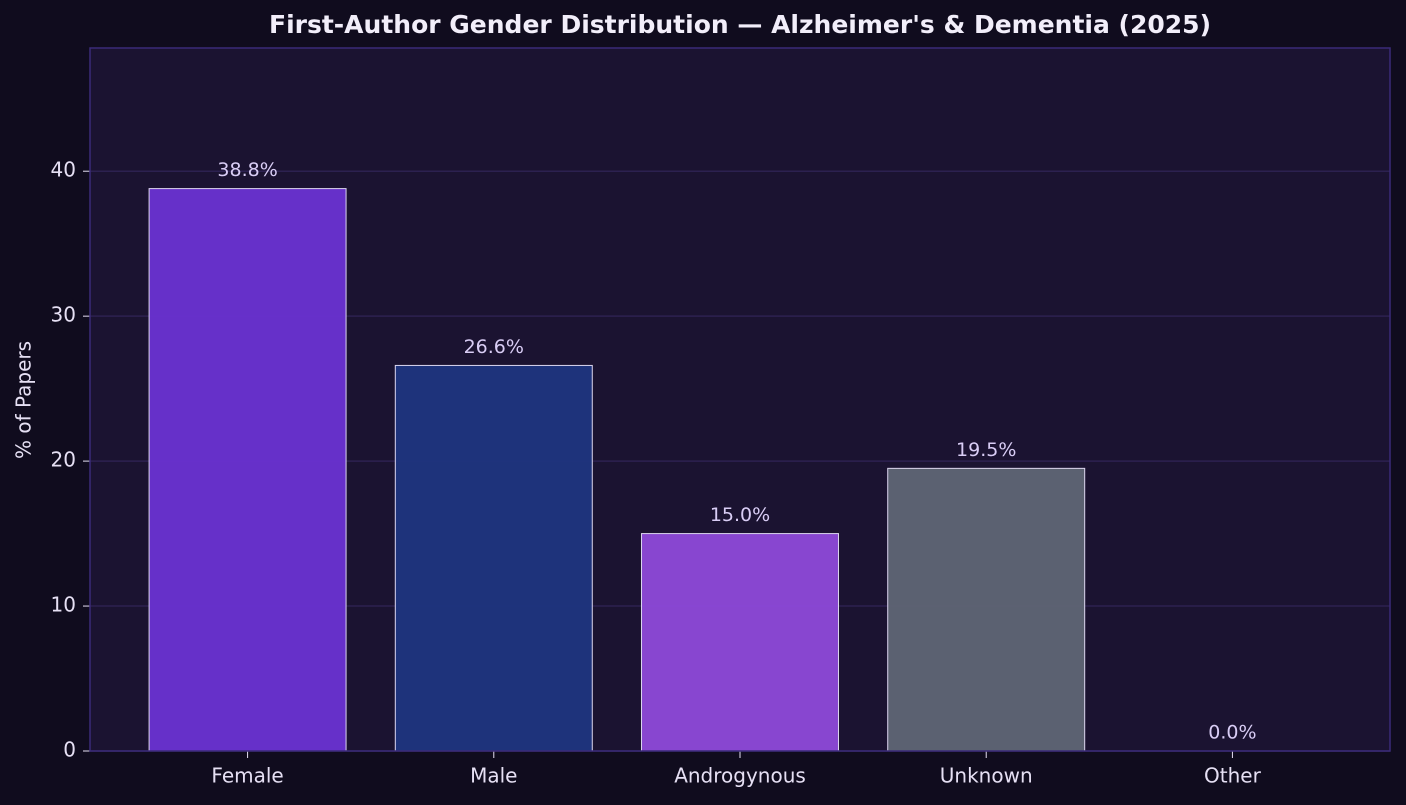 The image size is (1406, 805). I want to click on y-axis-label: % of Papers, so click(24, 400).